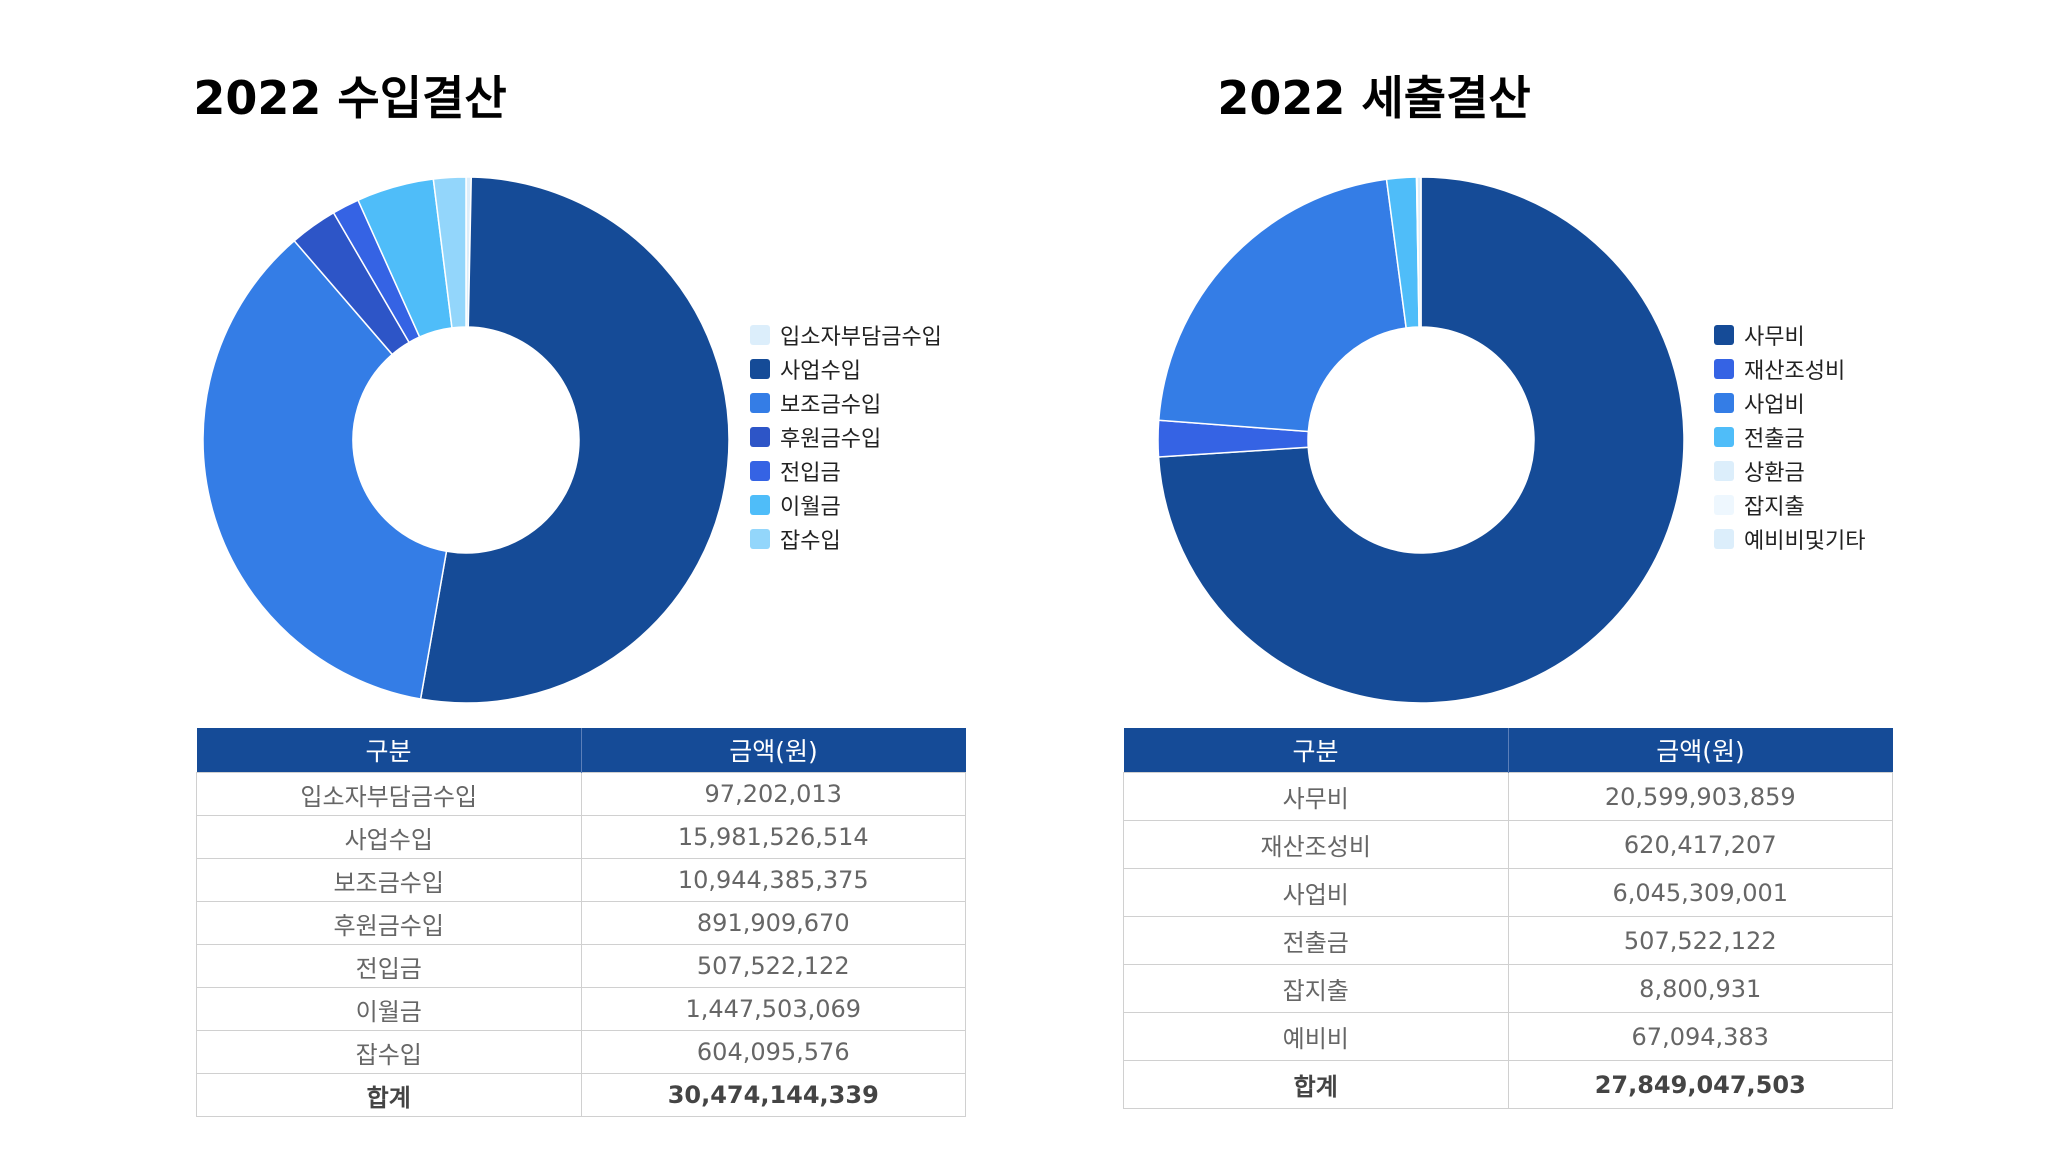  What do you see at coordinates (1789, 369) in the screenshot?
I see `legend-item: 재산조성비` at bounding box center [1789, 369].